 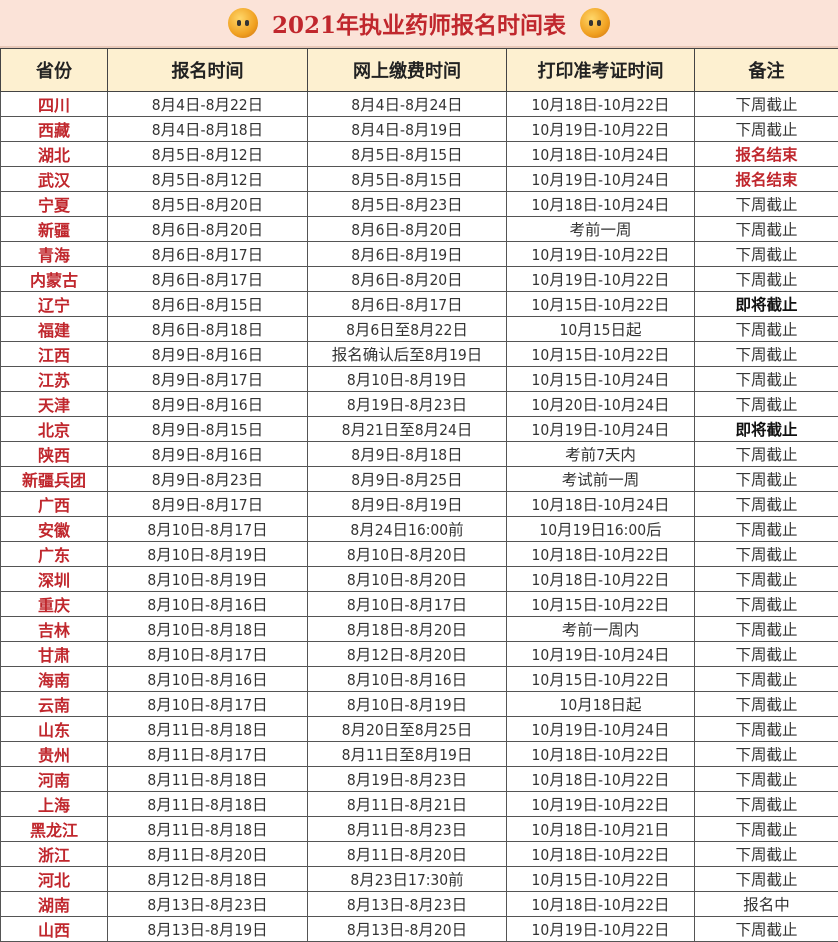 What do you see at coordinates (54, 579) in the screenshot?
I see `province-cell: 深圳` at bounding box center [54, 579].